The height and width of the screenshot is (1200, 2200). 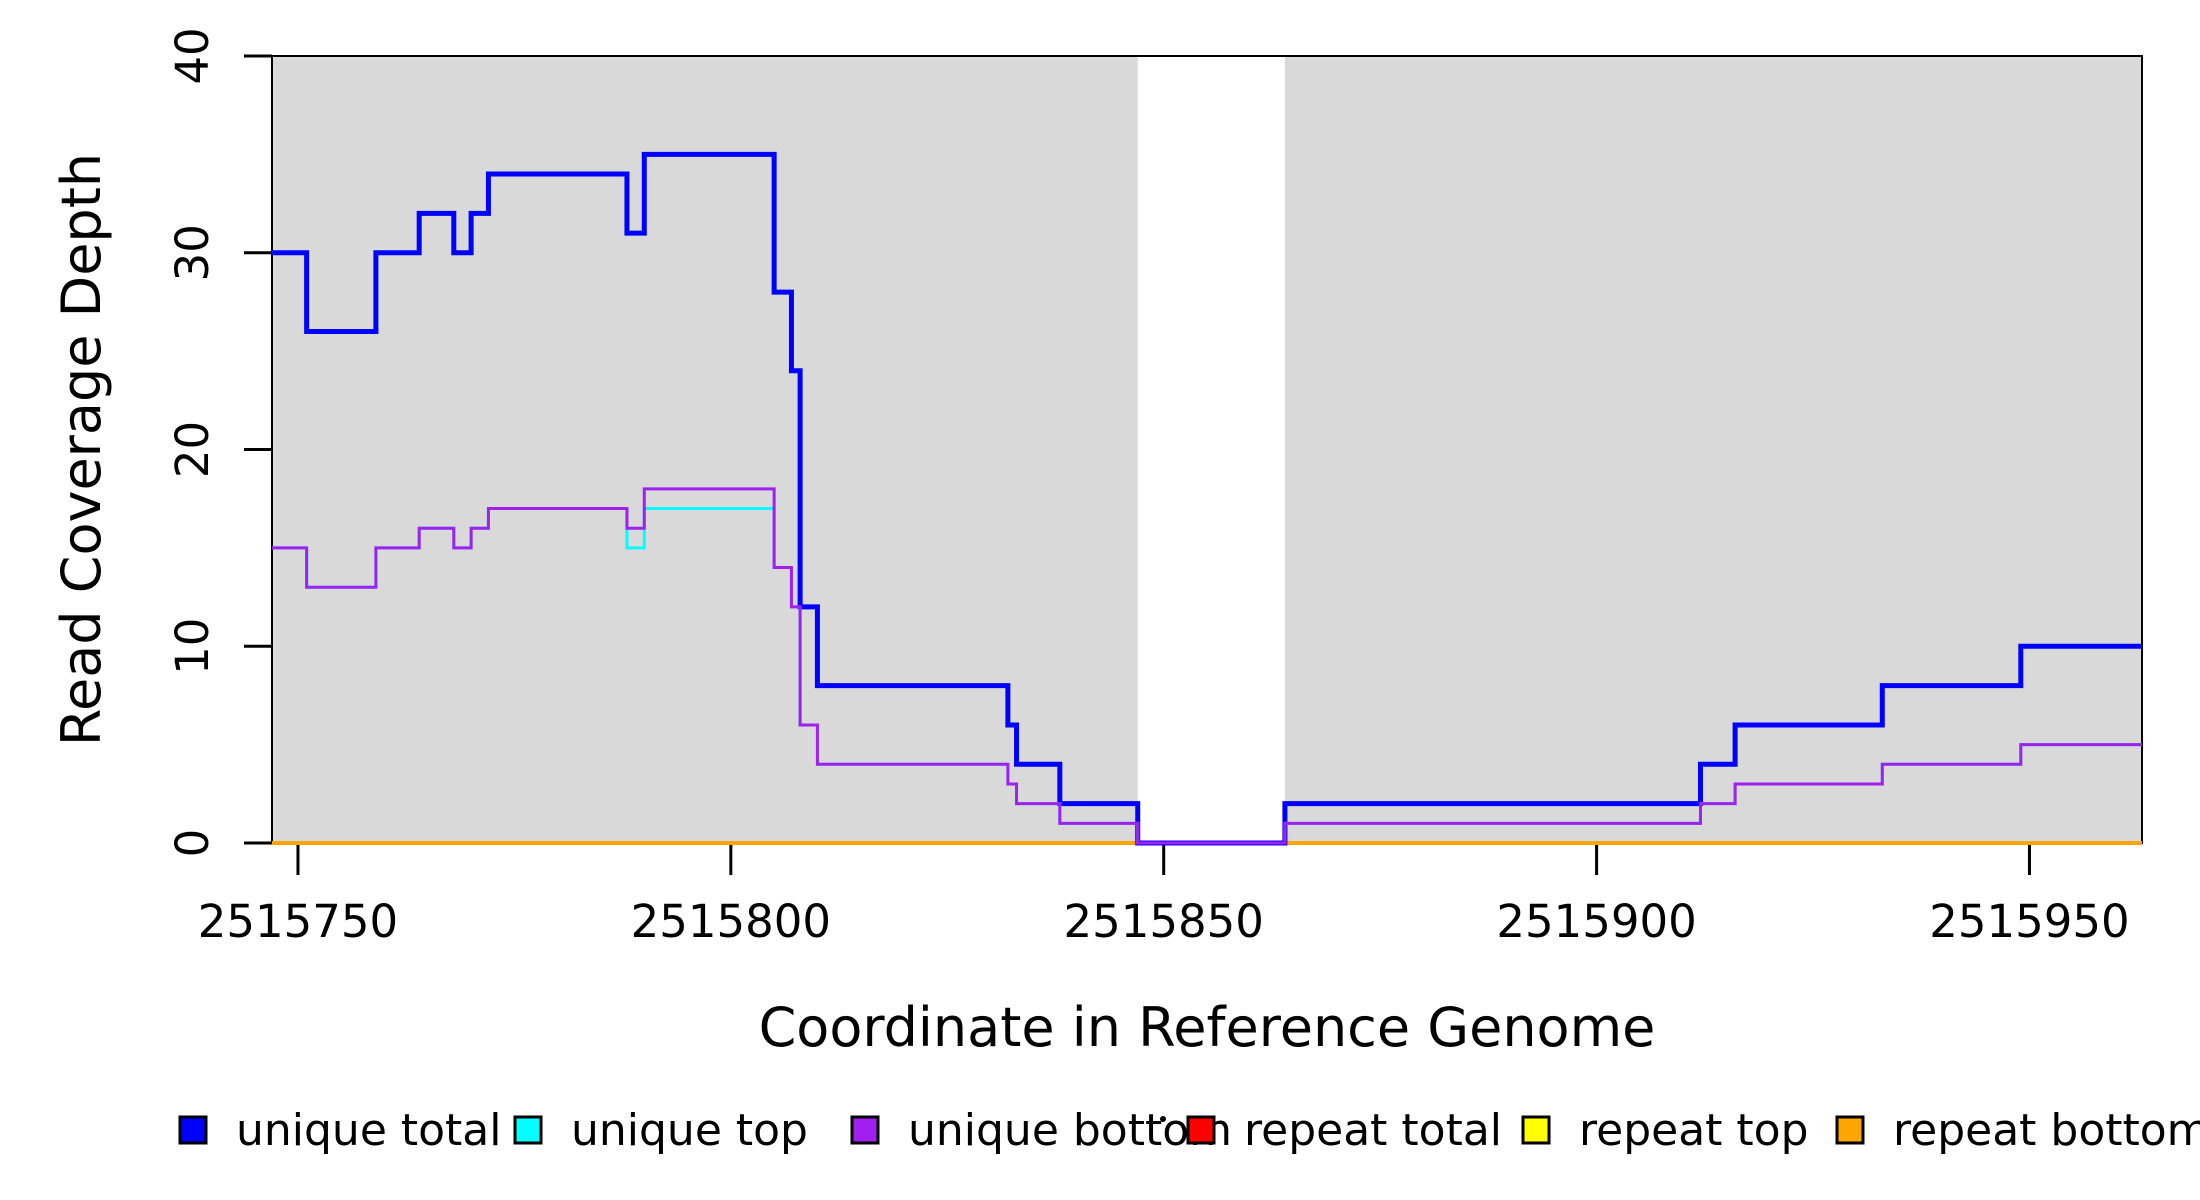 What do you see at coordinates (1163, 1119) in the screenshot?
I see `legend-stray-dot` at bounding box center [1163, 1119].